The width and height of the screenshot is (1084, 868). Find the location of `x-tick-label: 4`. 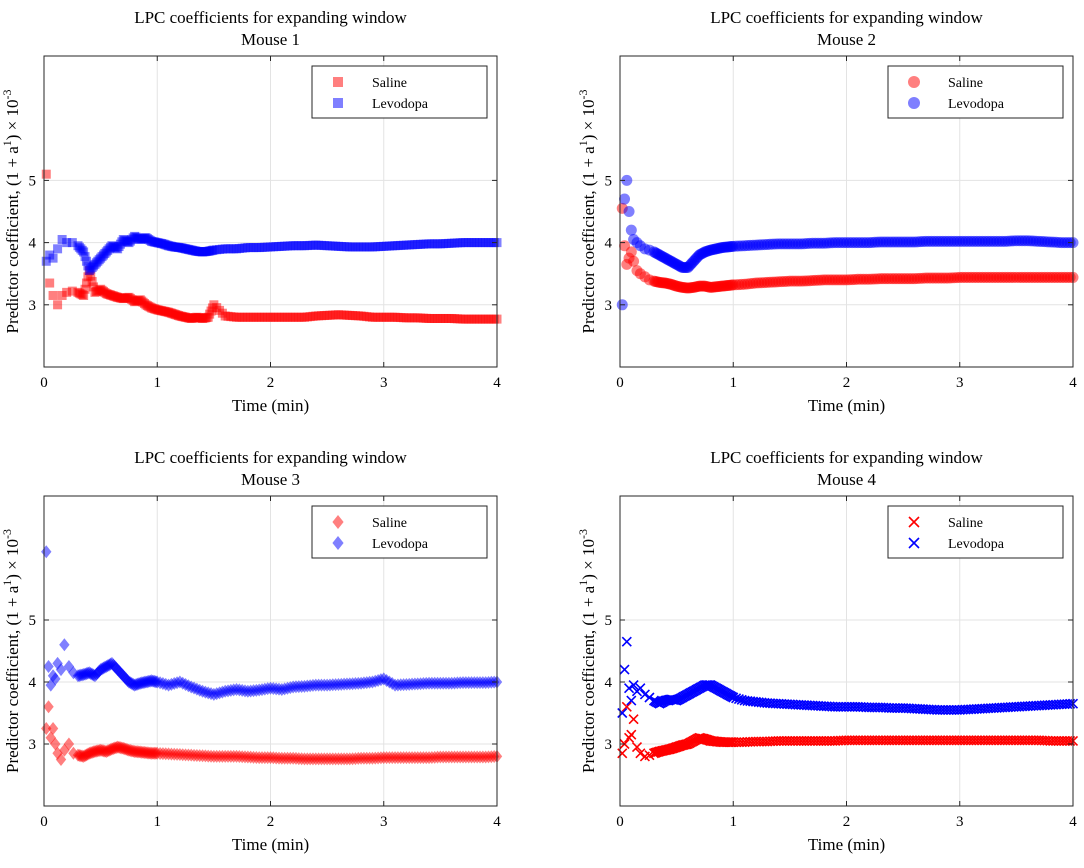

x-tick-label: 4 is located at coordinates (497, 822).